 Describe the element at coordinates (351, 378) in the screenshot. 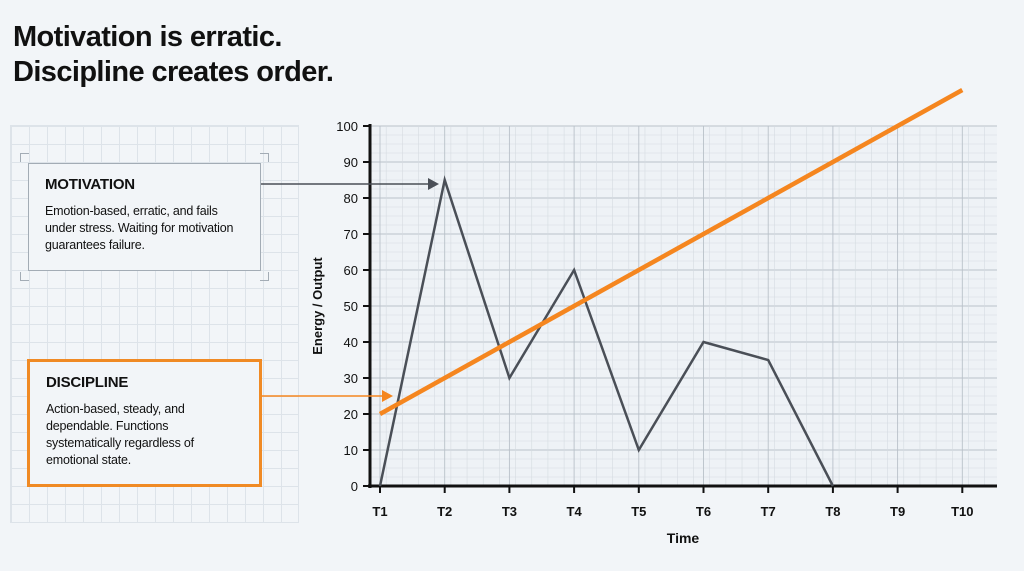

I see `y-tick-label: 30` at that location.